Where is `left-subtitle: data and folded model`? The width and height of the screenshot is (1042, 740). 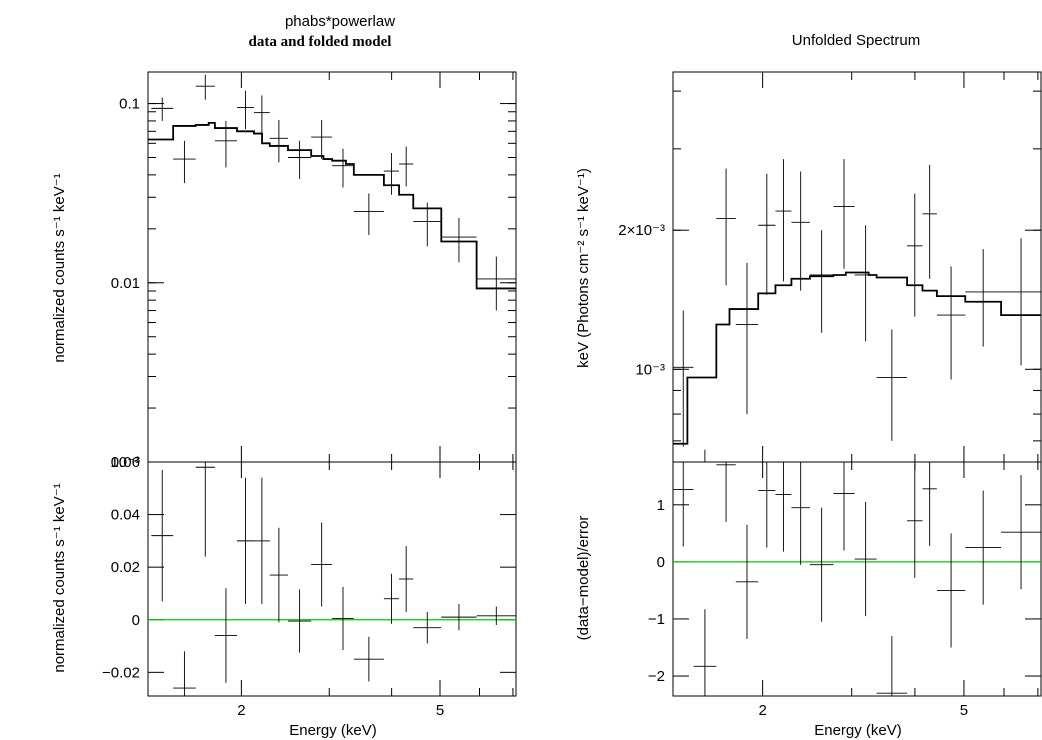 left-subtitle: data and folded model is located at coordinates (320, 42).